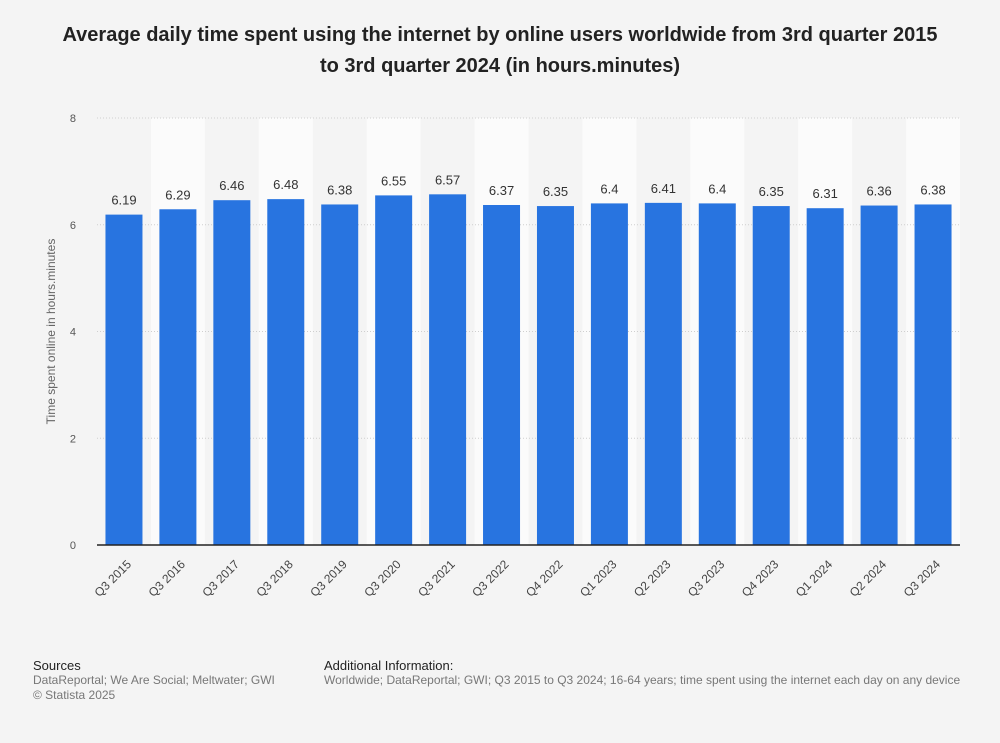 The width and height of the screenshot is (1000, 743). What do you see at coordinates (274, 578) in the screenshot?
I see `x-tick-label: Q3 2018` at bounding box center [274, 578].